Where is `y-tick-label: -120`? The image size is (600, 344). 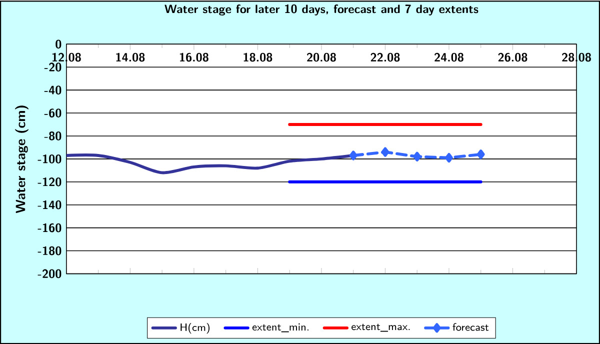 y-tick-label: -120 is located at coordinates (50, 181).